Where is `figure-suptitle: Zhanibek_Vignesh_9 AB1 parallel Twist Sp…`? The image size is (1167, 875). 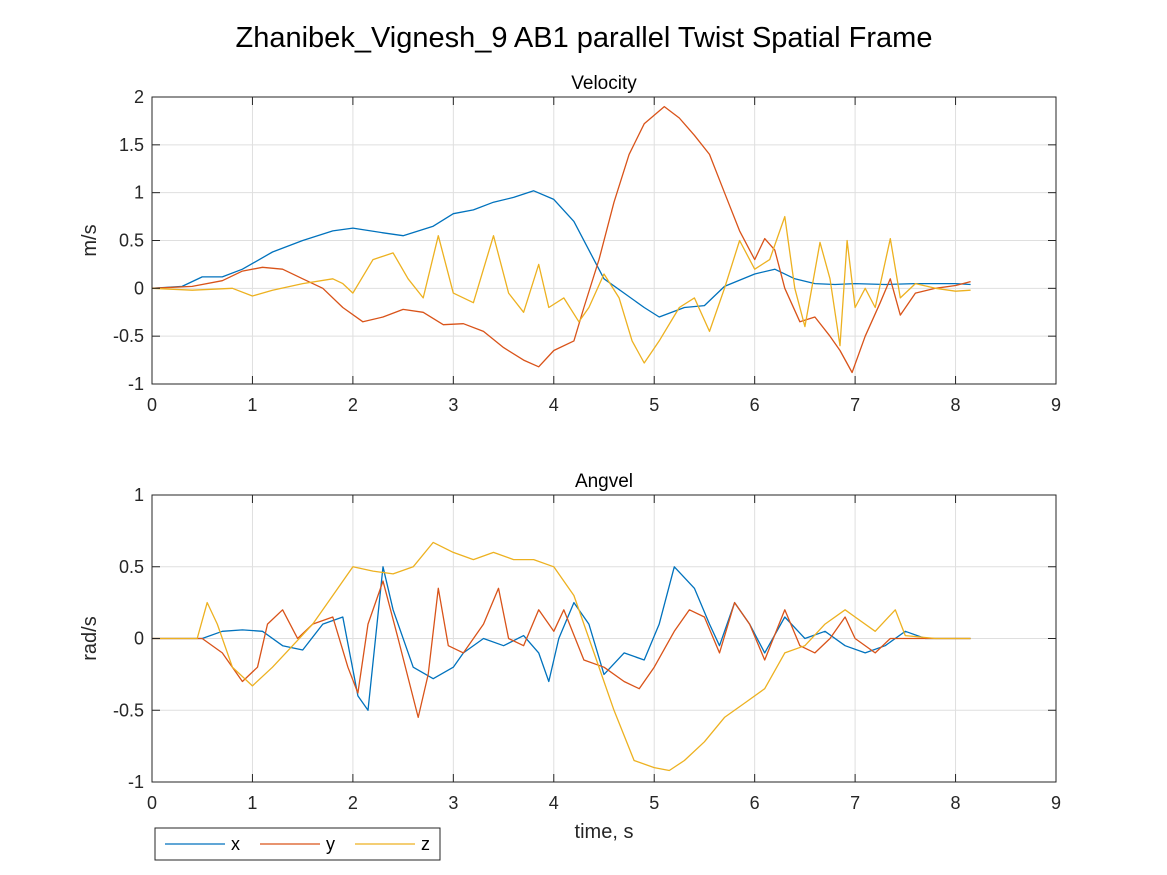
figure-suptitle: Zhanibek_Vignesh_9 AB1 parallel Twist Sp… is located at coordinates (584, 38).